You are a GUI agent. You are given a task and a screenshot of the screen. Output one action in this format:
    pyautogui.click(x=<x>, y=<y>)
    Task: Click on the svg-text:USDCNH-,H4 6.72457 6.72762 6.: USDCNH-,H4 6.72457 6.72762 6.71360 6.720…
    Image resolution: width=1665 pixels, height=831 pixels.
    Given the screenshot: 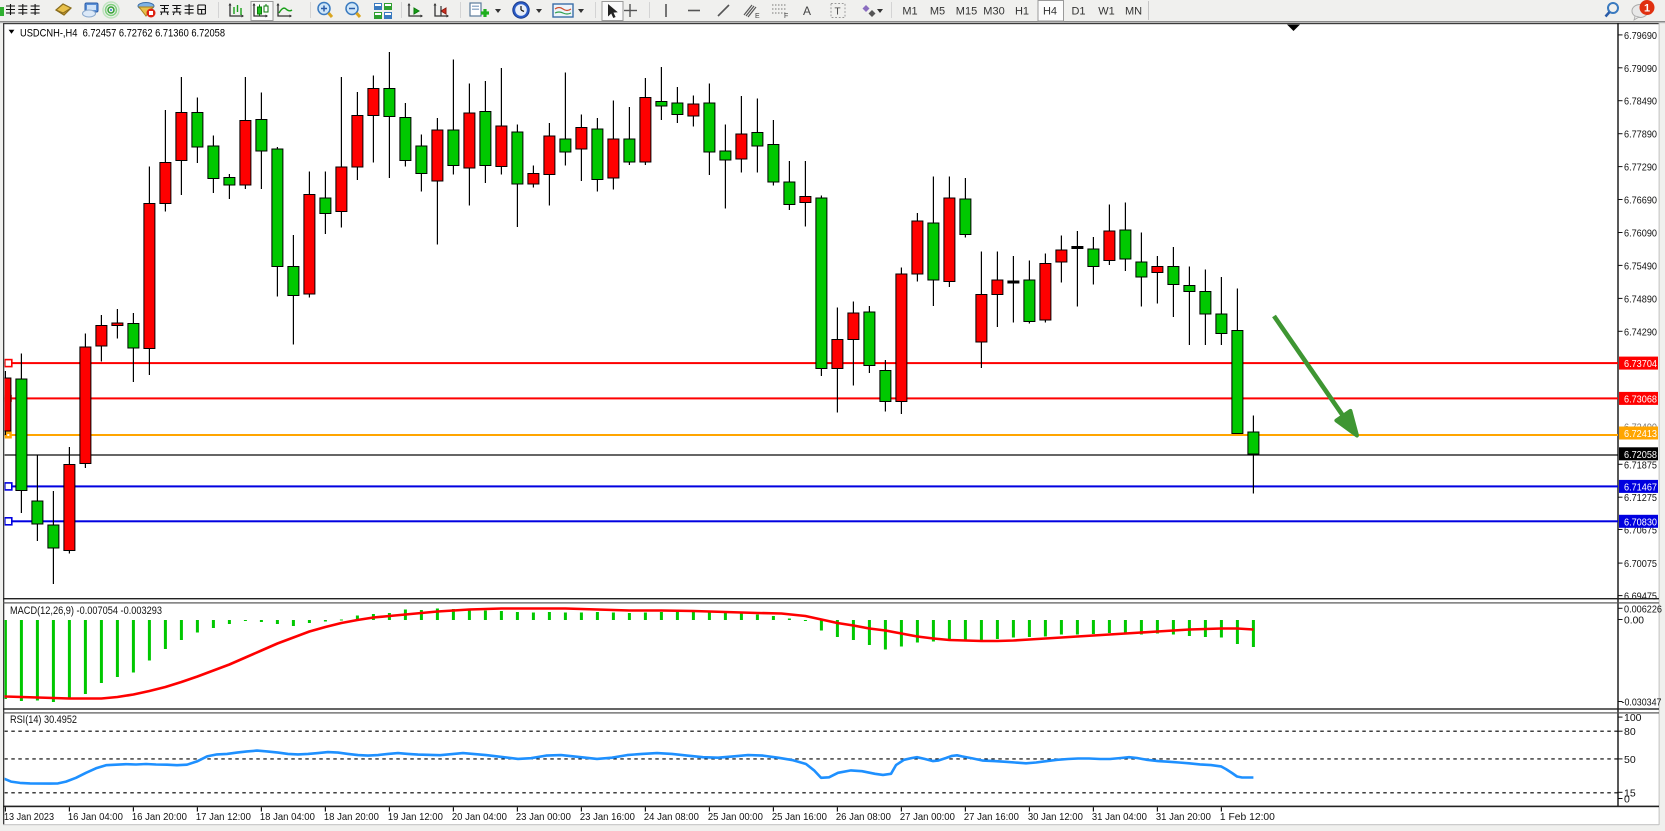 What is the action you would take?
    pyautogui.click(x=122, y=34)
    